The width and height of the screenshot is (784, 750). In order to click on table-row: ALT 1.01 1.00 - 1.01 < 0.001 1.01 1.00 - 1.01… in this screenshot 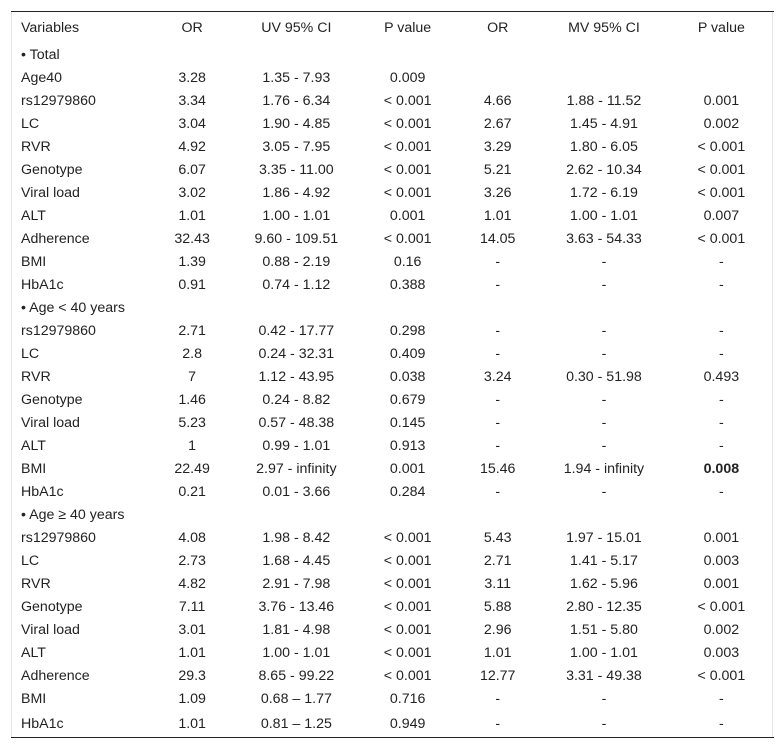, I will do `click(392, 653)`.